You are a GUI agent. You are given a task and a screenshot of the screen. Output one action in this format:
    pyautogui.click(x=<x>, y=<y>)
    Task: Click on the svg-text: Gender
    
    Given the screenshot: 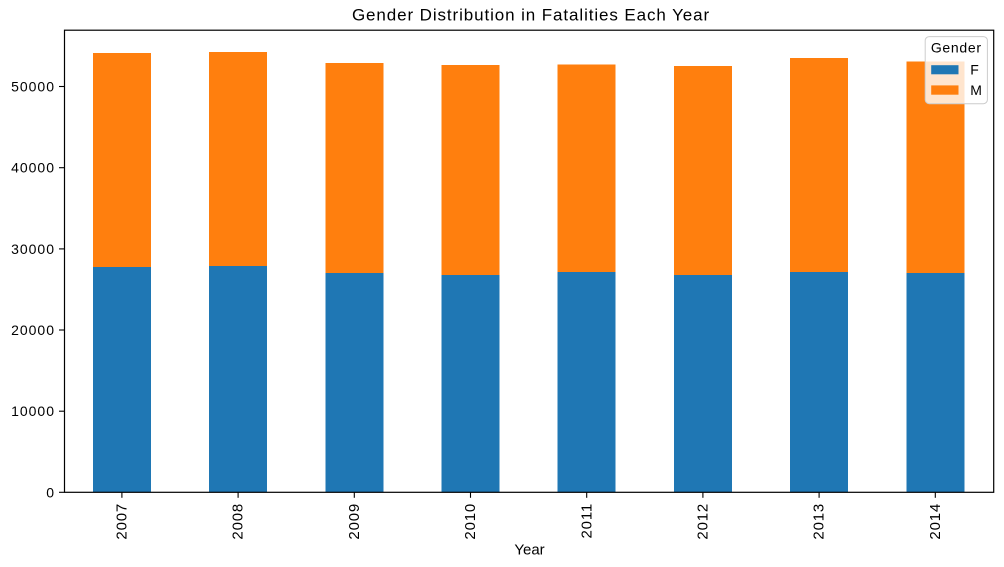 What is the action you would take?
    pyautogui.click(x=956, y=48)
    